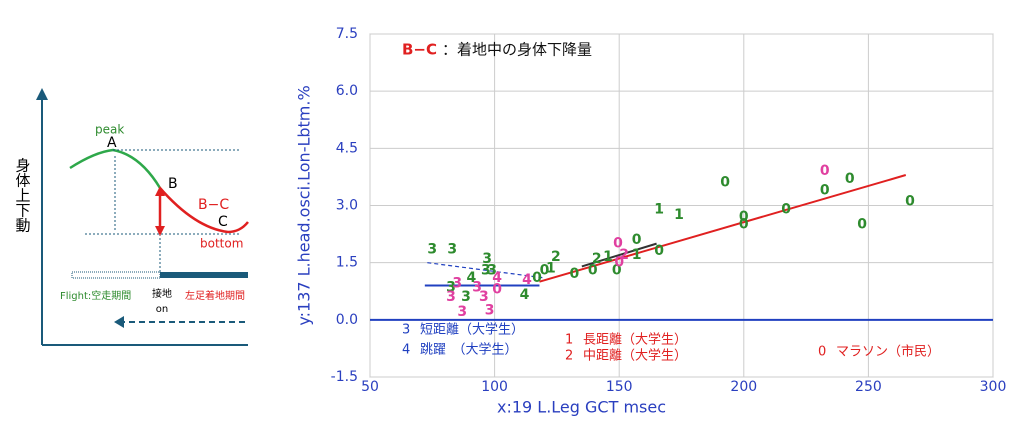 The image size is (1024, 422). I want to click on y-tick-label: 6.0, so click(347, 91).